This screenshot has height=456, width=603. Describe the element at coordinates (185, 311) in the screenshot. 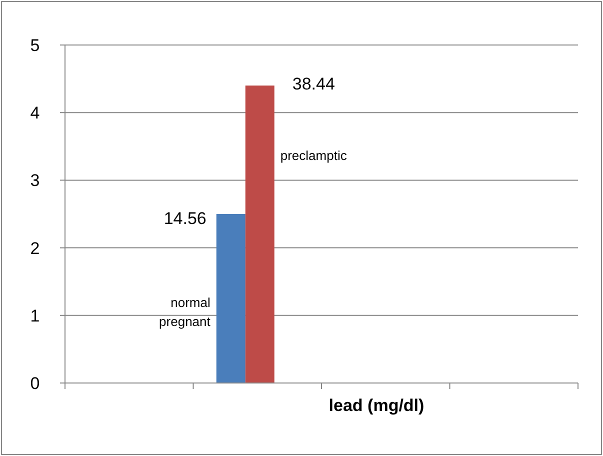

I see `series-label: normal pregnant` at that location.